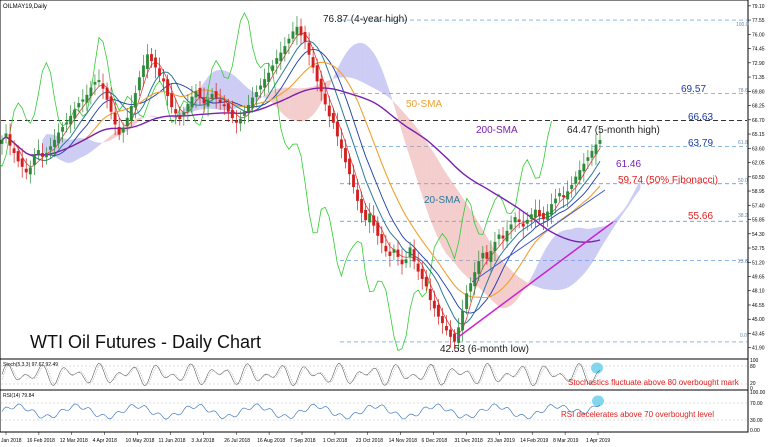 This screenshot has width=768, height=447. I want to click on x-tick-label: 31 Dec 2018, so click(468, 441).